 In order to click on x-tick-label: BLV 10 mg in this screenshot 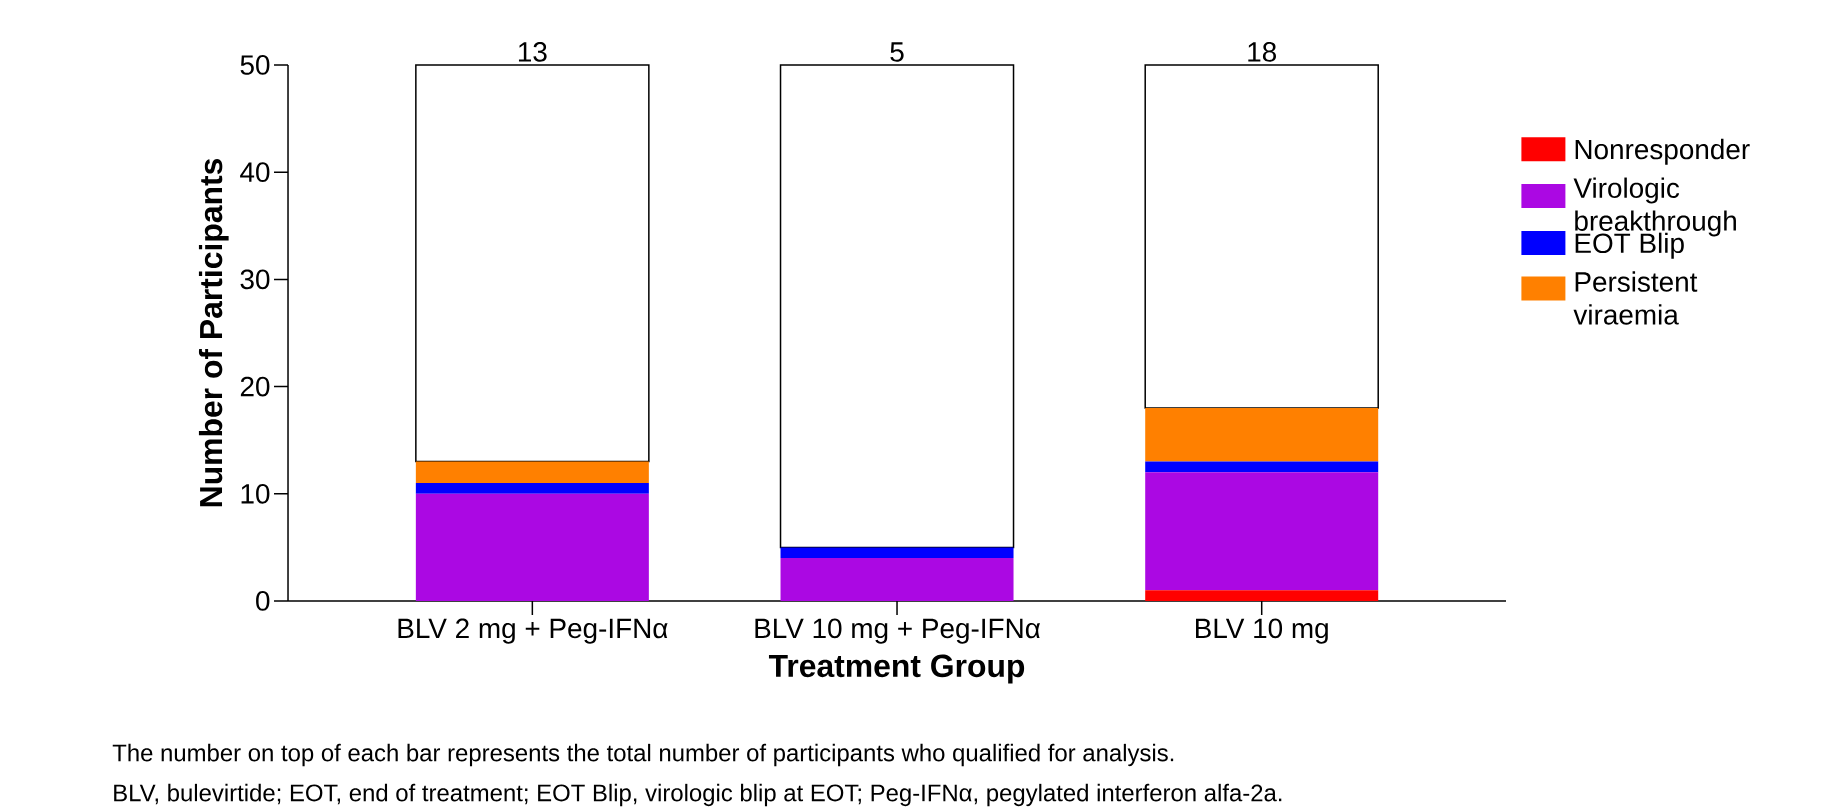, I will do `click(1262, 631)`.